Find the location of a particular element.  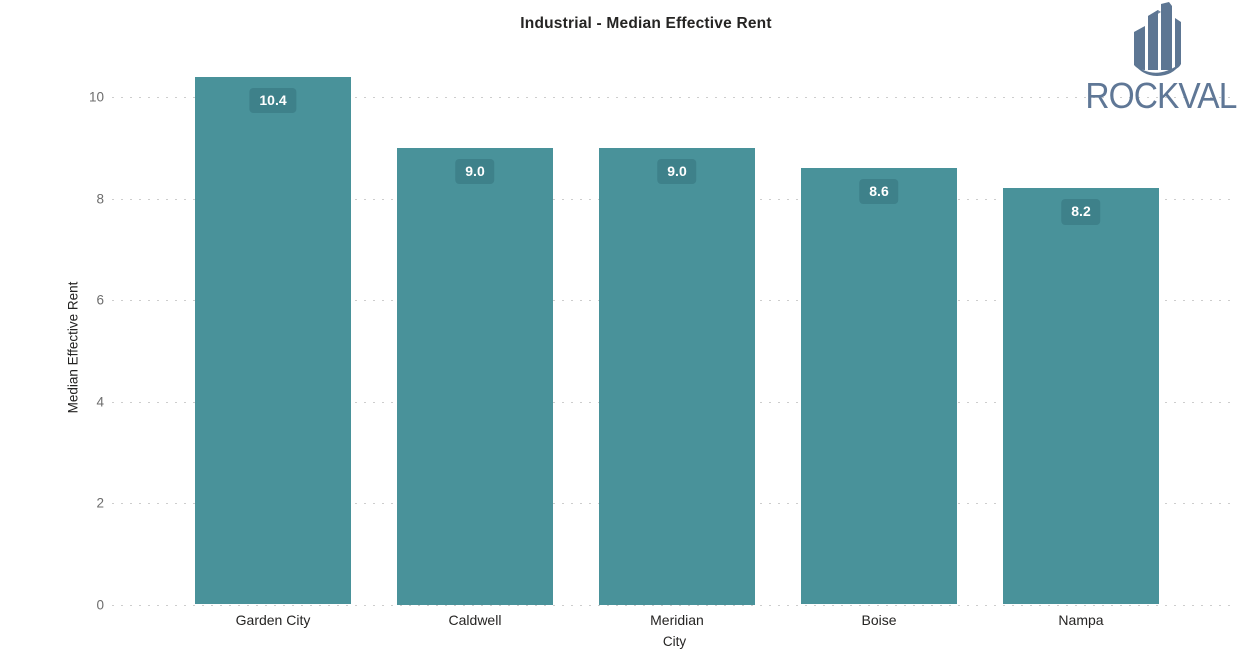

x-tick-label-garden-city: Garden City is located at coordinates (273, 620).